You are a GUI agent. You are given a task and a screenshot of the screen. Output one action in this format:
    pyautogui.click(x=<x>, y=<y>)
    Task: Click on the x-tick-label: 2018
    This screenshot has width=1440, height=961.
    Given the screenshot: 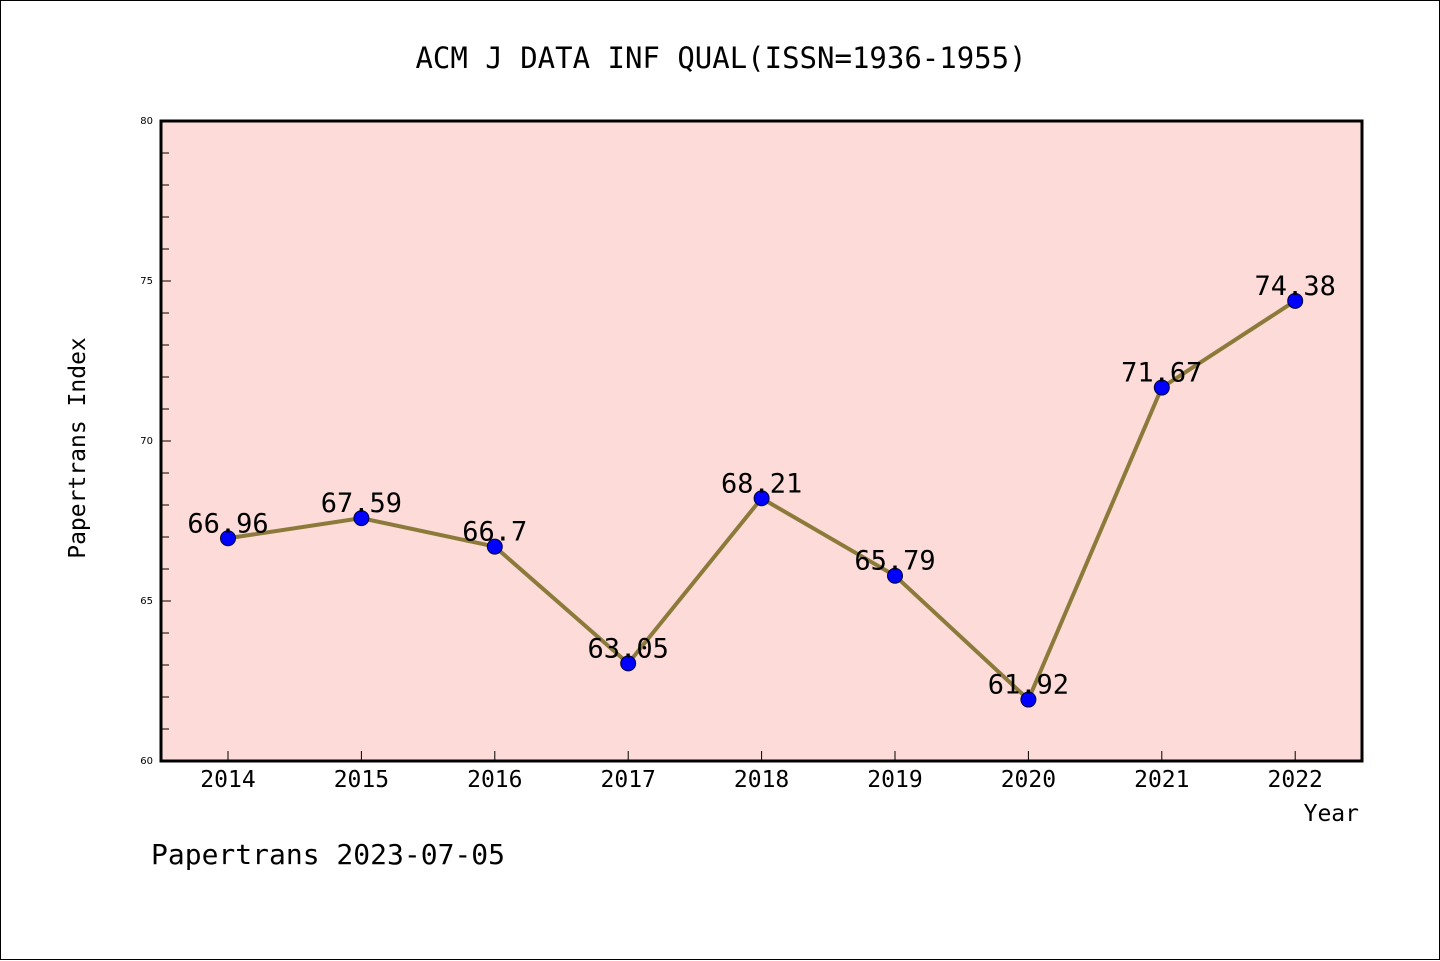 What is the action you would take?
    pyautogui.click(x=761, y=780)
    